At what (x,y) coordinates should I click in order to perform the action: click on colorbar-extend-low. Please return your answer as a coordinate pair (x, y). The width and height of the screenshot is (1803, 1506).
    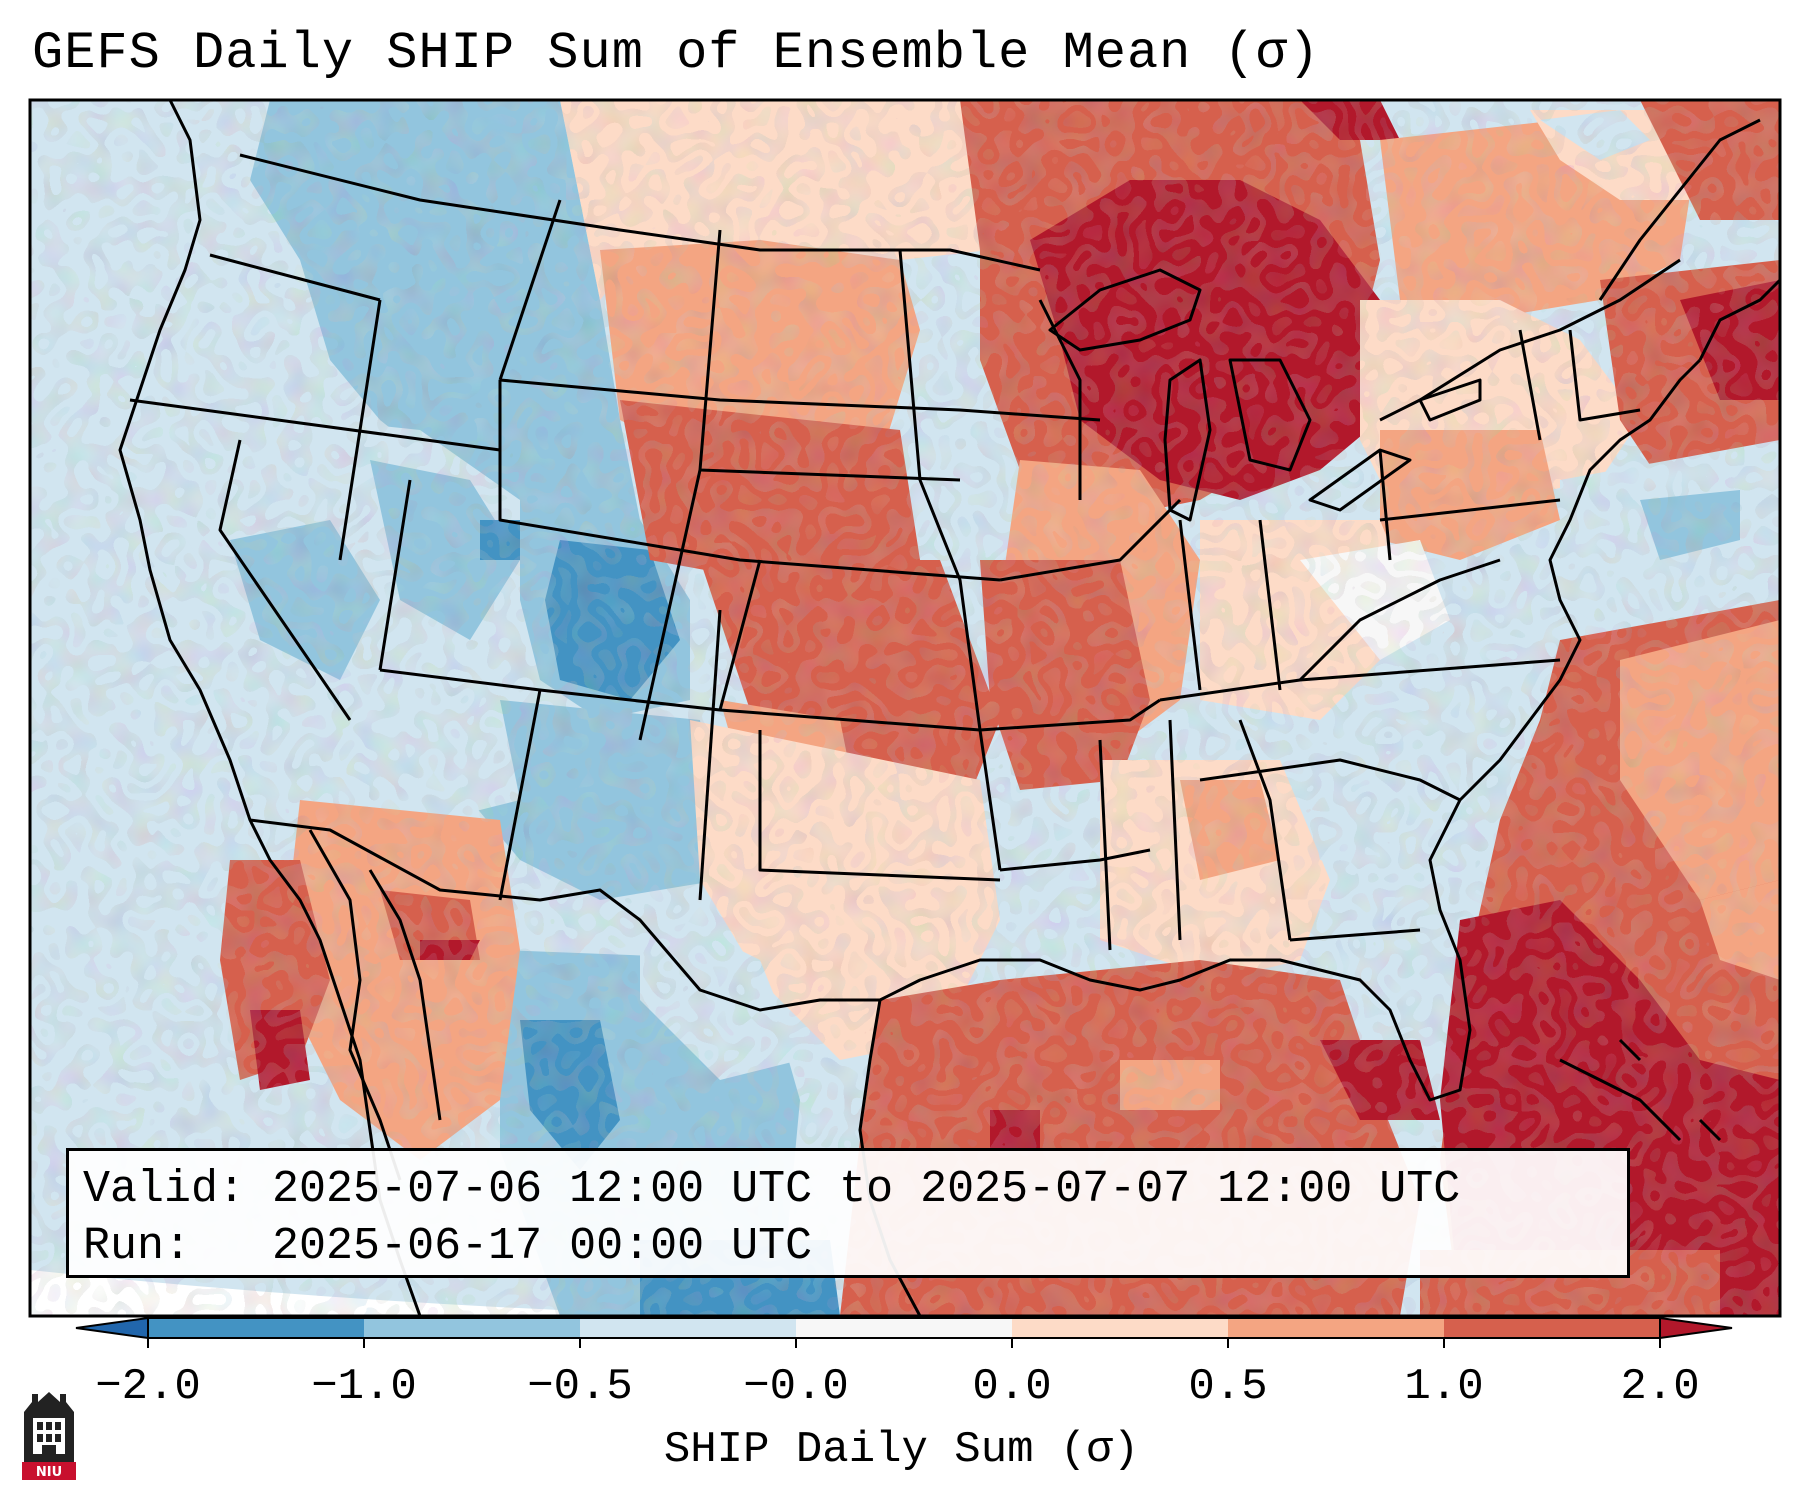
    Looking at the image, I should click on (112, 1328).